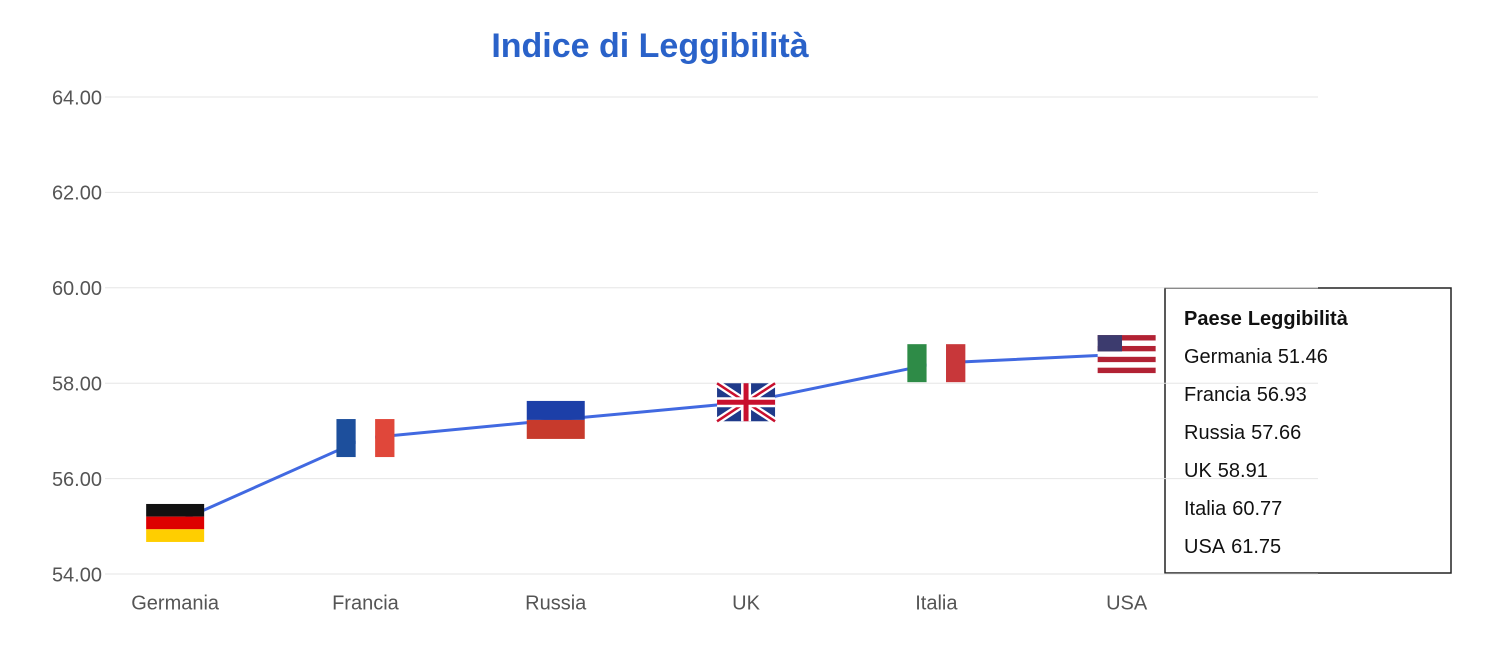 This screenshot has width=1490, height=665. Describe the element at coordinates (936, 603) in the screenshot. I see `x-tick-label: Italia` at that location.